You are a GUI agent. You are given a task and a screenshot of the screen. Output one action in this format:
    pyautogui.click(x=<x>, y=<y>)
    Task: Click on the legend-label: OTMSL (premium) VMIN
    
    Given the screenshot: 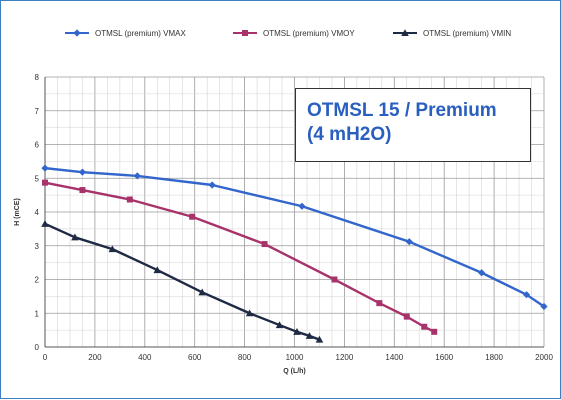 What is the action you would take?
    pyautogui.click(x=467, y=33)
    